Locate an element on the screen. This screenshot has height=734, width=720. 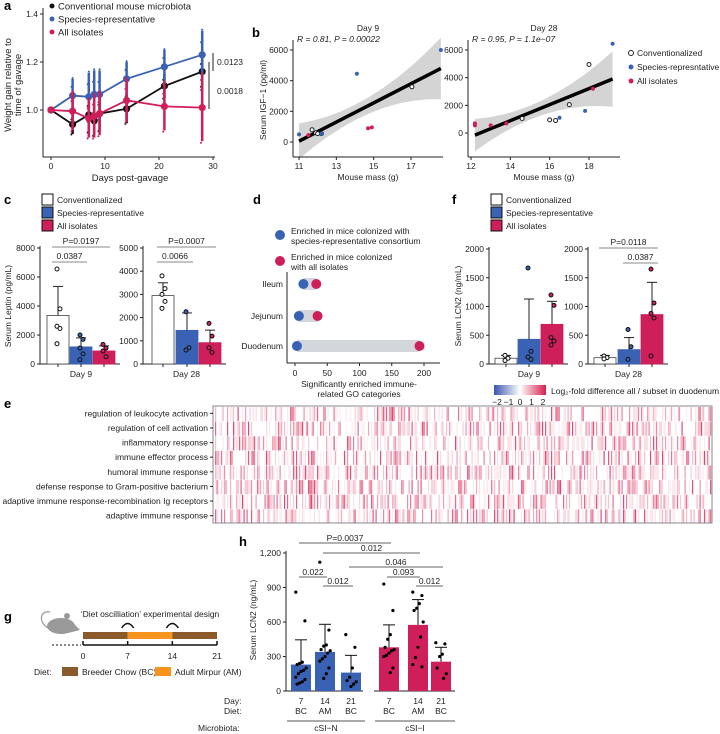
row-label: Day: is located at coordinates (232, 701).